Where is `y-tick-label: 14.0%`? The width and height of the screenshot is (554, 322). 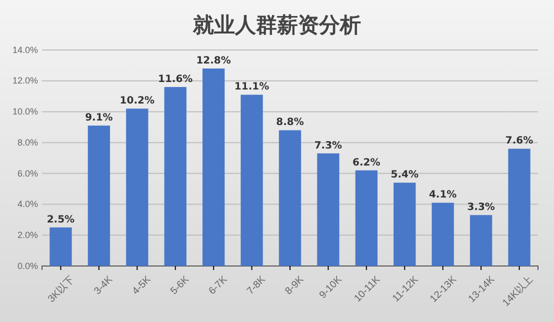
y-tick-label: 14.0% is located at coordinates (25, 49).